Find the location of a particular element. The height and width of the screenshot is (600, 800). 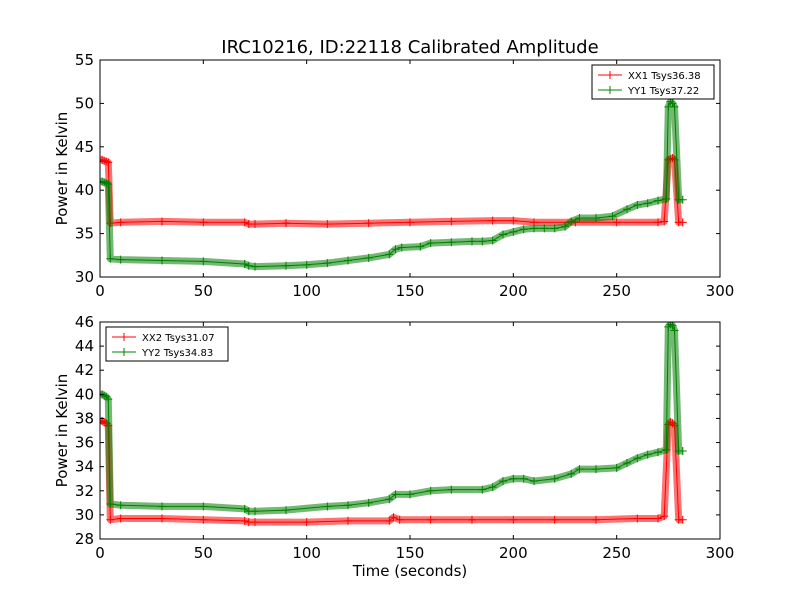

y-tick-label: 46 is located at coordinates (84, 322).